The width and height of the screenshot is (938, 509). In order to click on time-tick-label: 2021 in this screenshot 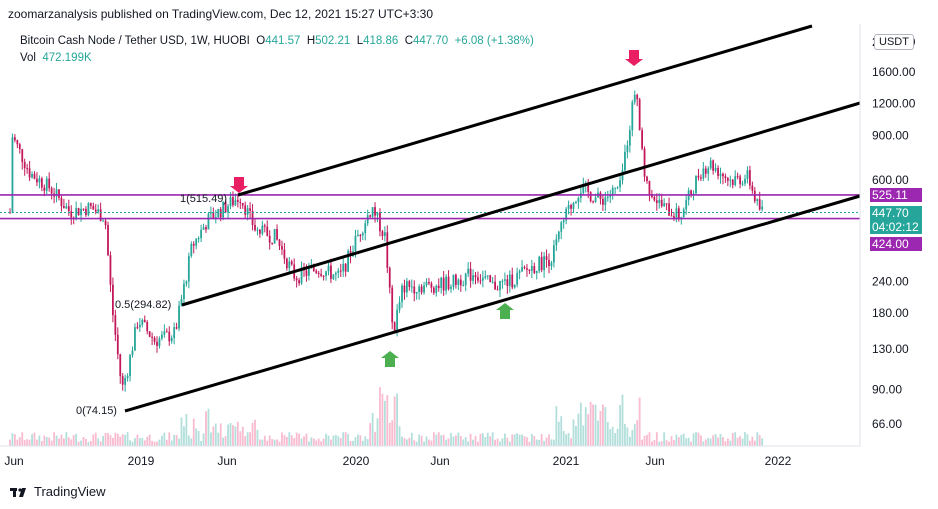, I will do `click(566, 461)`.